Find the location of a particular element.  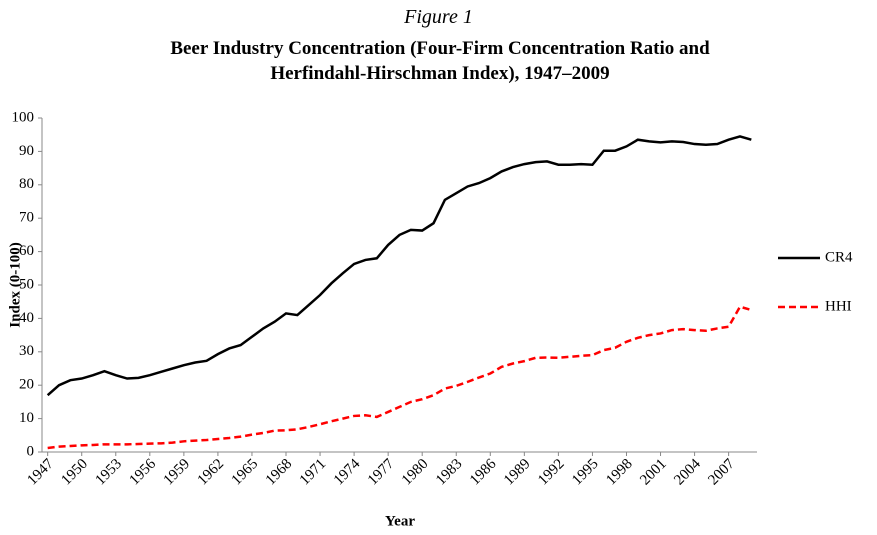

x-tick-label: 1986 is located at coordinates (483, 472).